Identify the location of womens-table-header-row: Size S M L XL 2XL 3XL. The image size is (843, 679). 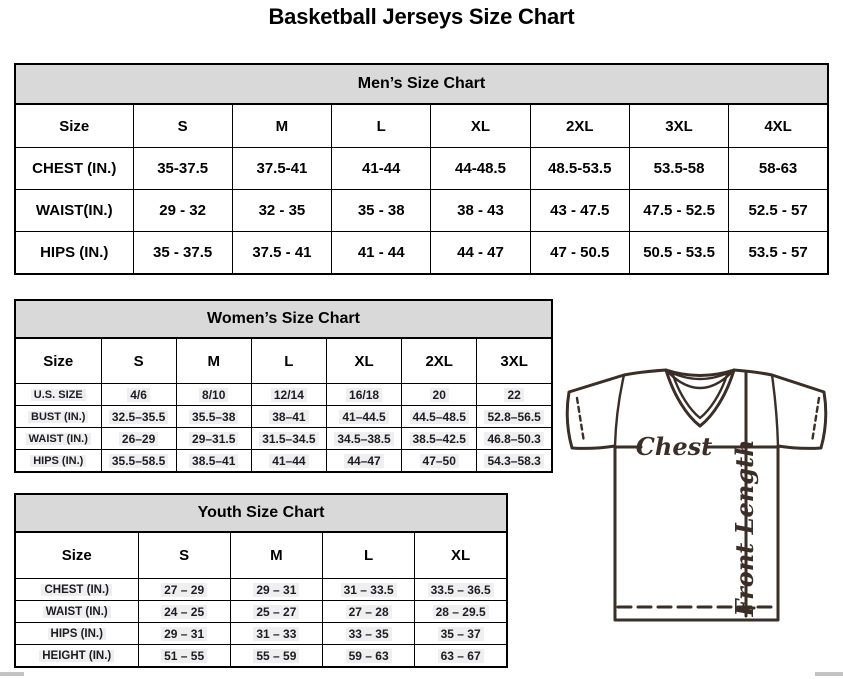
(283, 360).